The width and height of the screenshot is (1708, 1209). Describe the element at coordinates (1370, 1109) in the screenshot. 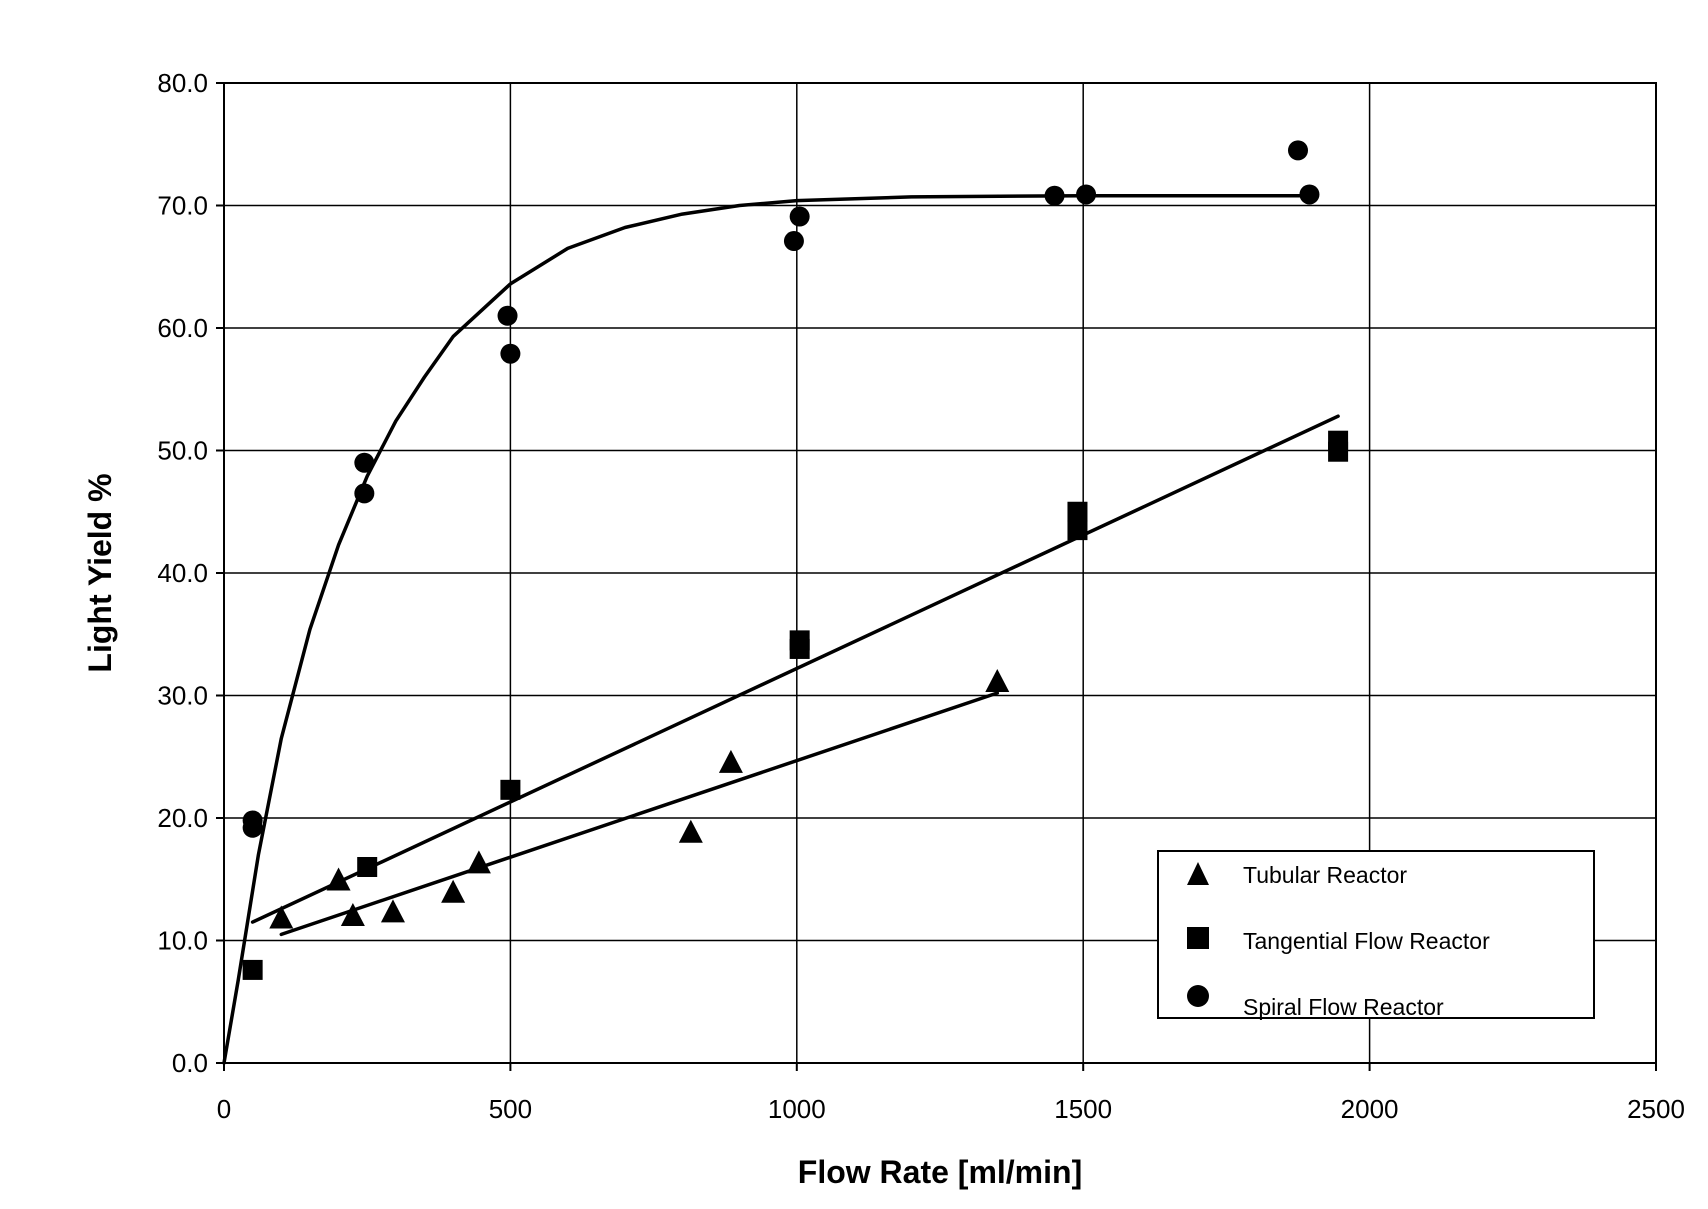

I see `x-tick-label: 2000` at that location.